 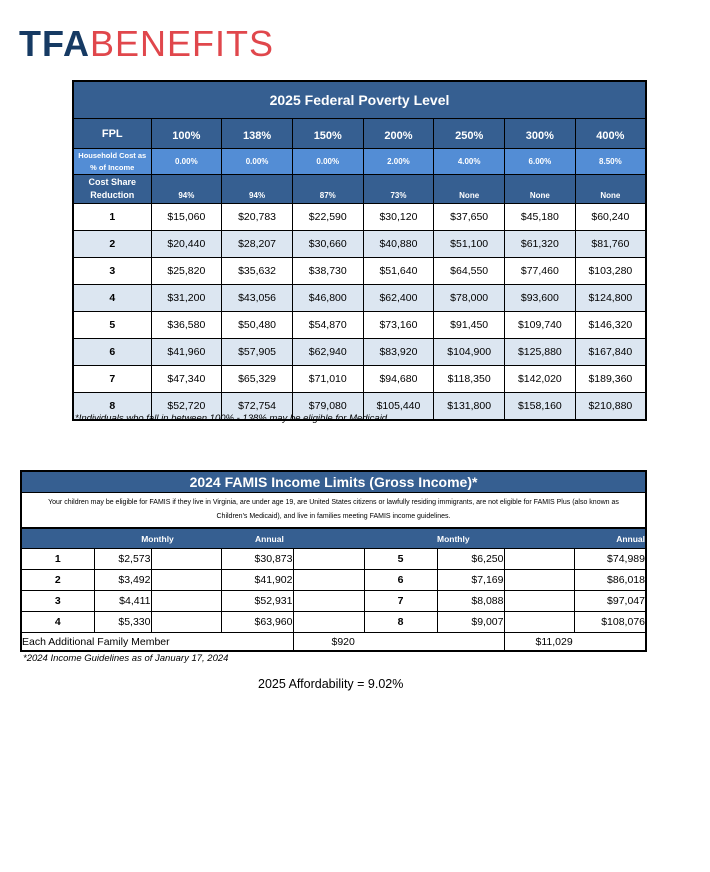 I want to click on fpl-income-value: $62,940, so click(x=327, y=352).